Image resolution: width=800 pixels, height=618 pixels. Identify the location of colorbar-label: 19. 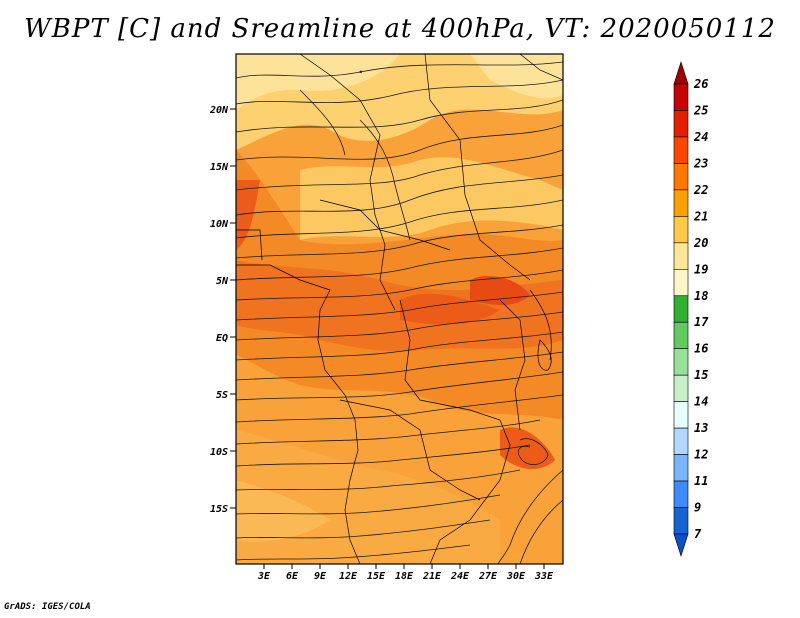
(701, 269).